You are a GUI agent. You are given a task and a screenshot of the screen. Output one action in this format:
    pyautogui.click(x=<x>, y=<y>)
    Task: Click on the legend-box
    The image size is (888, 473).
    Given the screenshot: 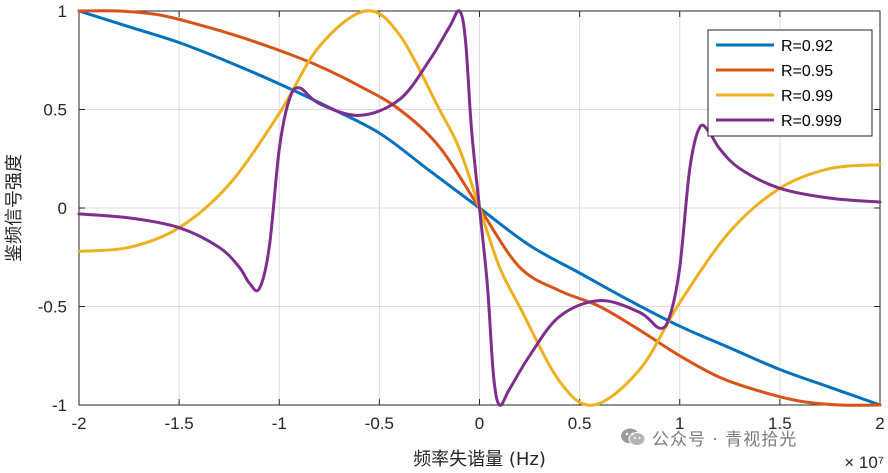 What is the action you would take?
    pyautogui.click(x=790, y=83)
    